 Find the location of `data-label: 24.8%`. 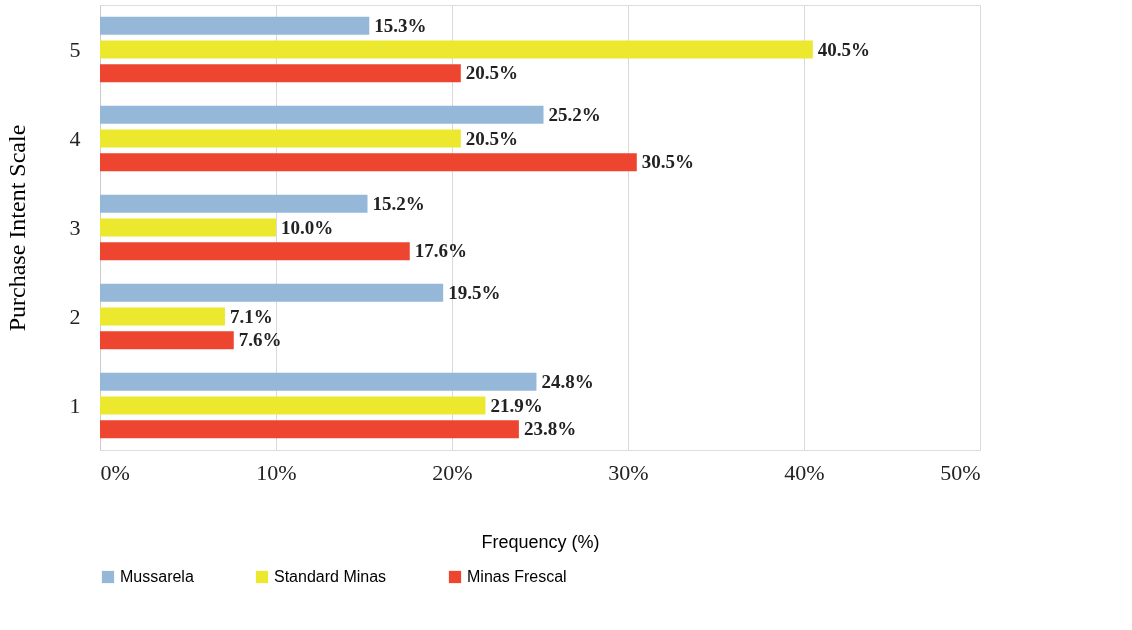

data-label: 24.8% is located at coordinates (567, 381).